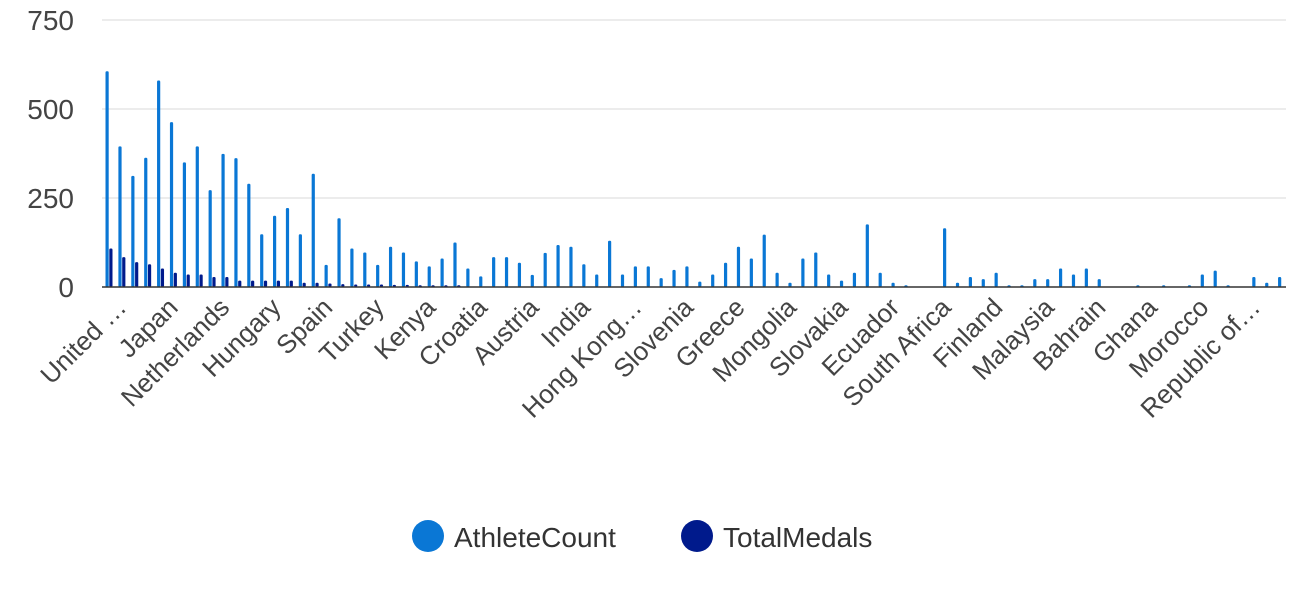  I want to click on y-tick-label: 250, so click(50, 198).